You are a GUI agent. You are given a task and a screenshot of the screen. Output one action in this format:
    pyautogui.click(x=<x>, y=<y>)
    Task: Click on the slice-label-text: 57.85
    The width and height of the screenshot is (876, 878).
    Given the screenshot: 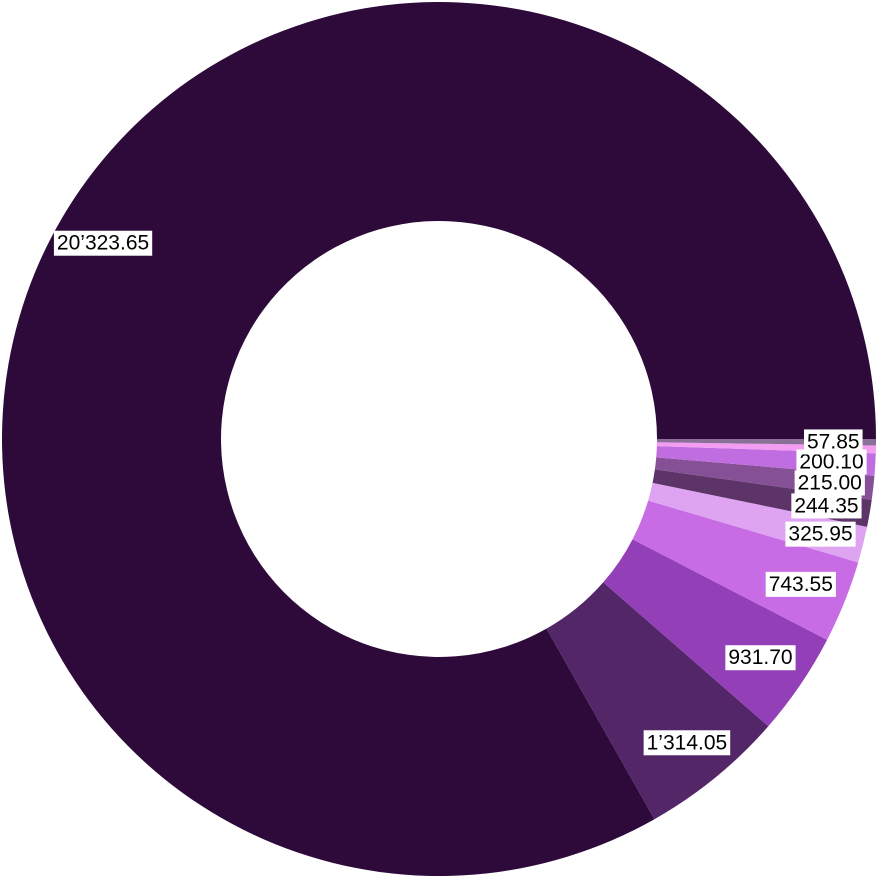 What is the action you would take?
    pyautogui.click(x=833, y=441)
    